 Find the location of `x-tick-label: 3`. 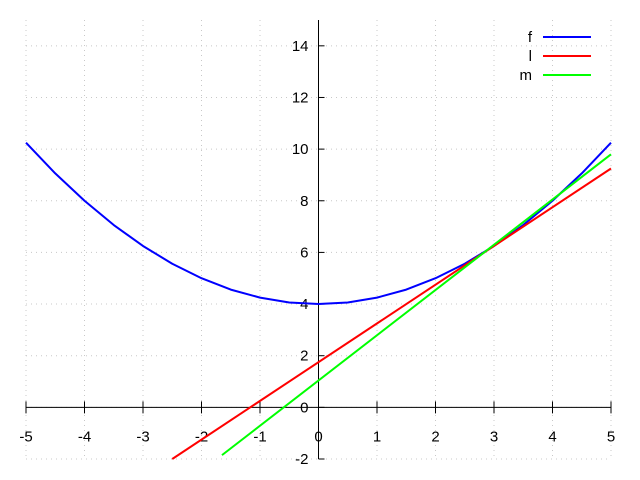

x-tick-label: 3 is located at coordinates (494, 436).